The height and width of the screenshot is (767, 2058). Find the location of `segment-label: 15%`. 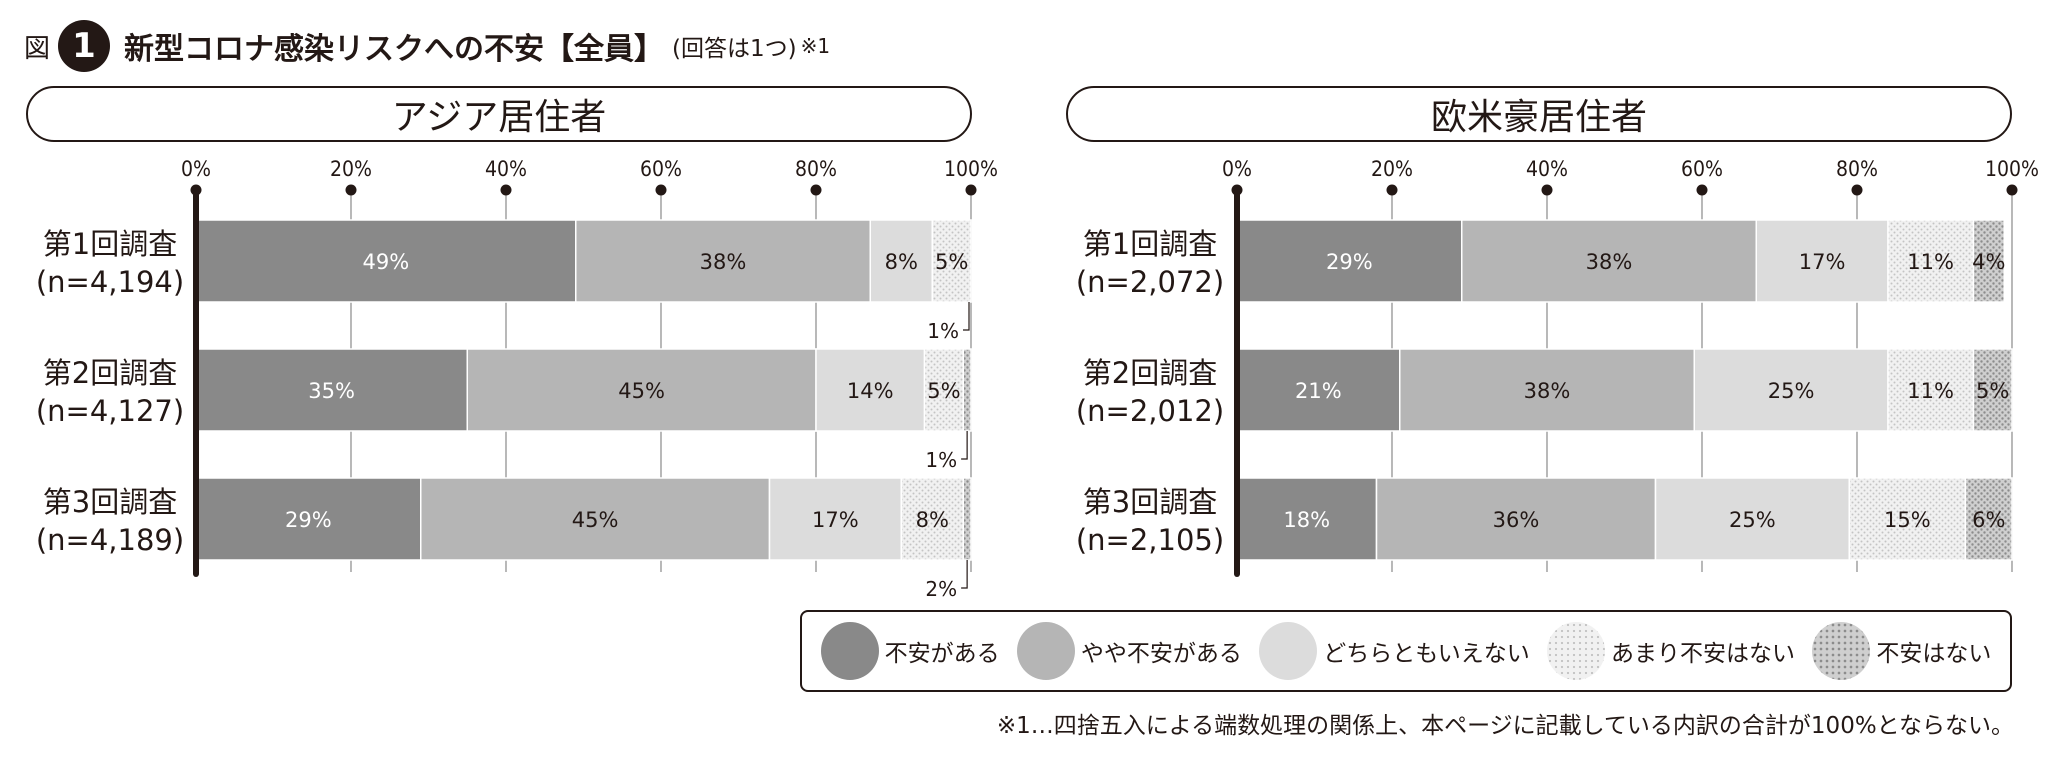

segment-label: 15% is located at coordinates (1907, 520).